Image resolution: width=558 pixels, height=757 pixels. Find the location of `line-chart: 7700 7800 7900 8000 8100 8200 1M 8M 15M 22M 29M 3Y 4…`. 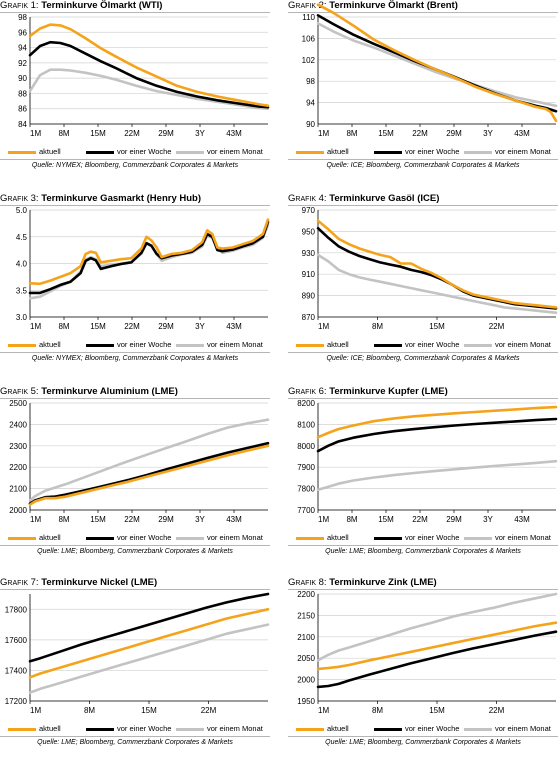

line-chart: 7700 7800 7900 8000 8100 8200 1M 8M 15M 22M 29M 3Y 4… is located at coordinates (427, 461).